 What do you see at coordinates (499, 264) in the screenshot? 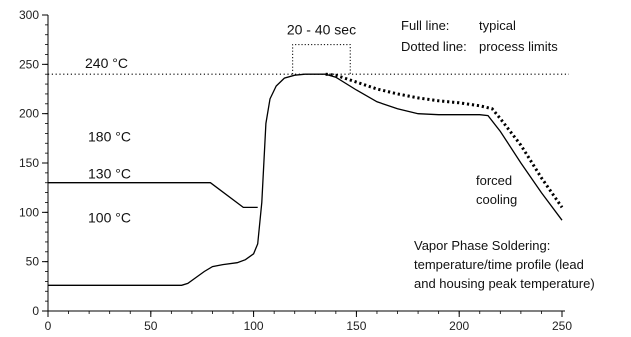
I see `description-line-2: temperature/time profile (lead` at bounding box center [499, 264].